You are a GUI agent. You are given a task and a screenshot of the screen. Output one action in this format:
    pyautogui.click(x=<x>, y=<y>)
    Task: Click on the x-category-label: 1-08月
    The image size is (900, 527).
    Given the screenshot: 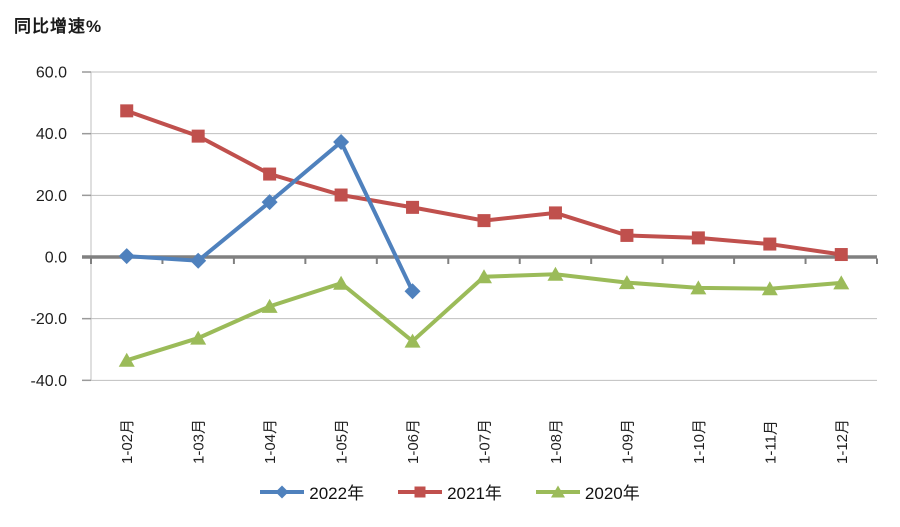 What is the action you would take?
    pyautogui.click(x=556, y=441)
    